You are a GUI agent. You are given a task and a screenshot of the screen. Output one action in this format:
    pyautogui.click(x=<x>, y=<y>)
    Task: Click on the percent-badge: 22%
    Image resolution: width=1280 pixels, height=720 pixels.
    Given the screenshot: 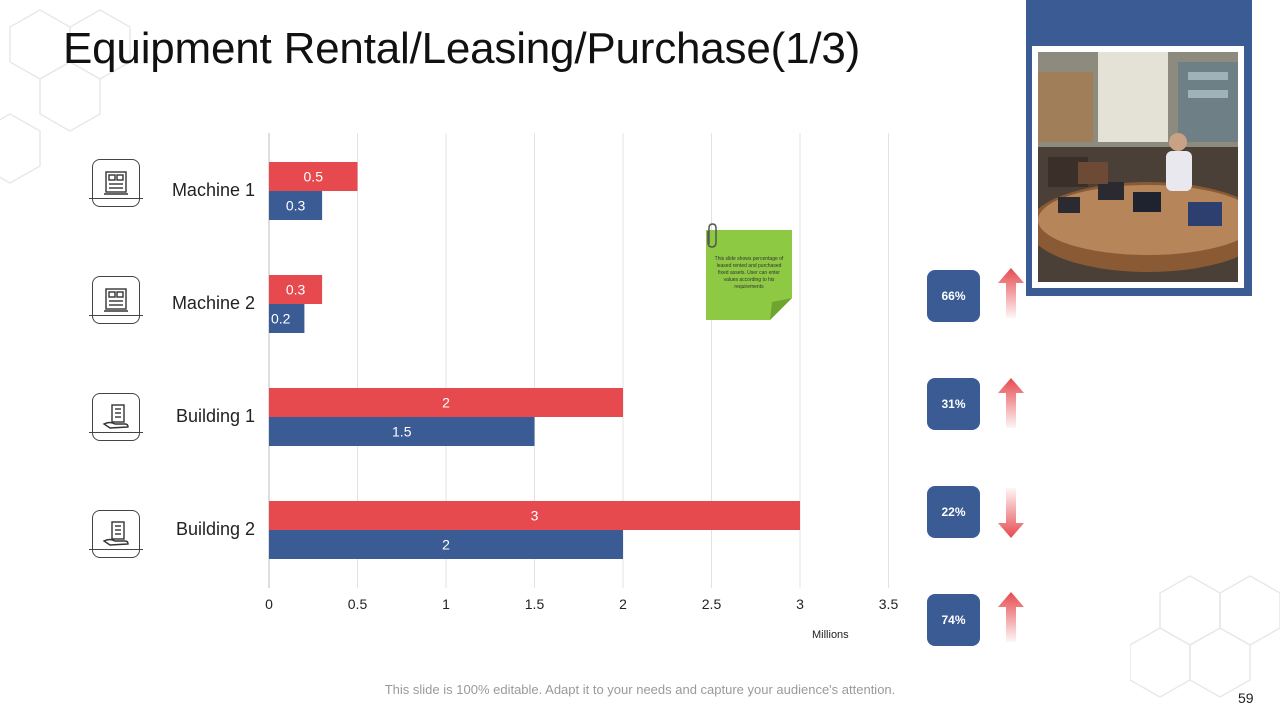 What is the action you would take?
    pyautogui.click(x=953, y=512)
    